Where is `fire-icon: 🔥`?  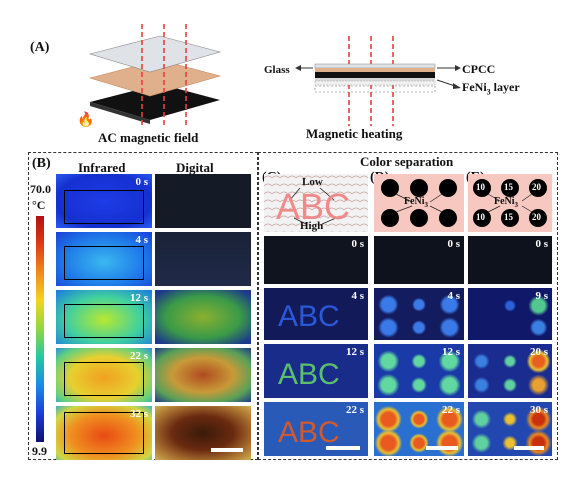 fire-icon: 🔥 is located at coordinates (86, 120).